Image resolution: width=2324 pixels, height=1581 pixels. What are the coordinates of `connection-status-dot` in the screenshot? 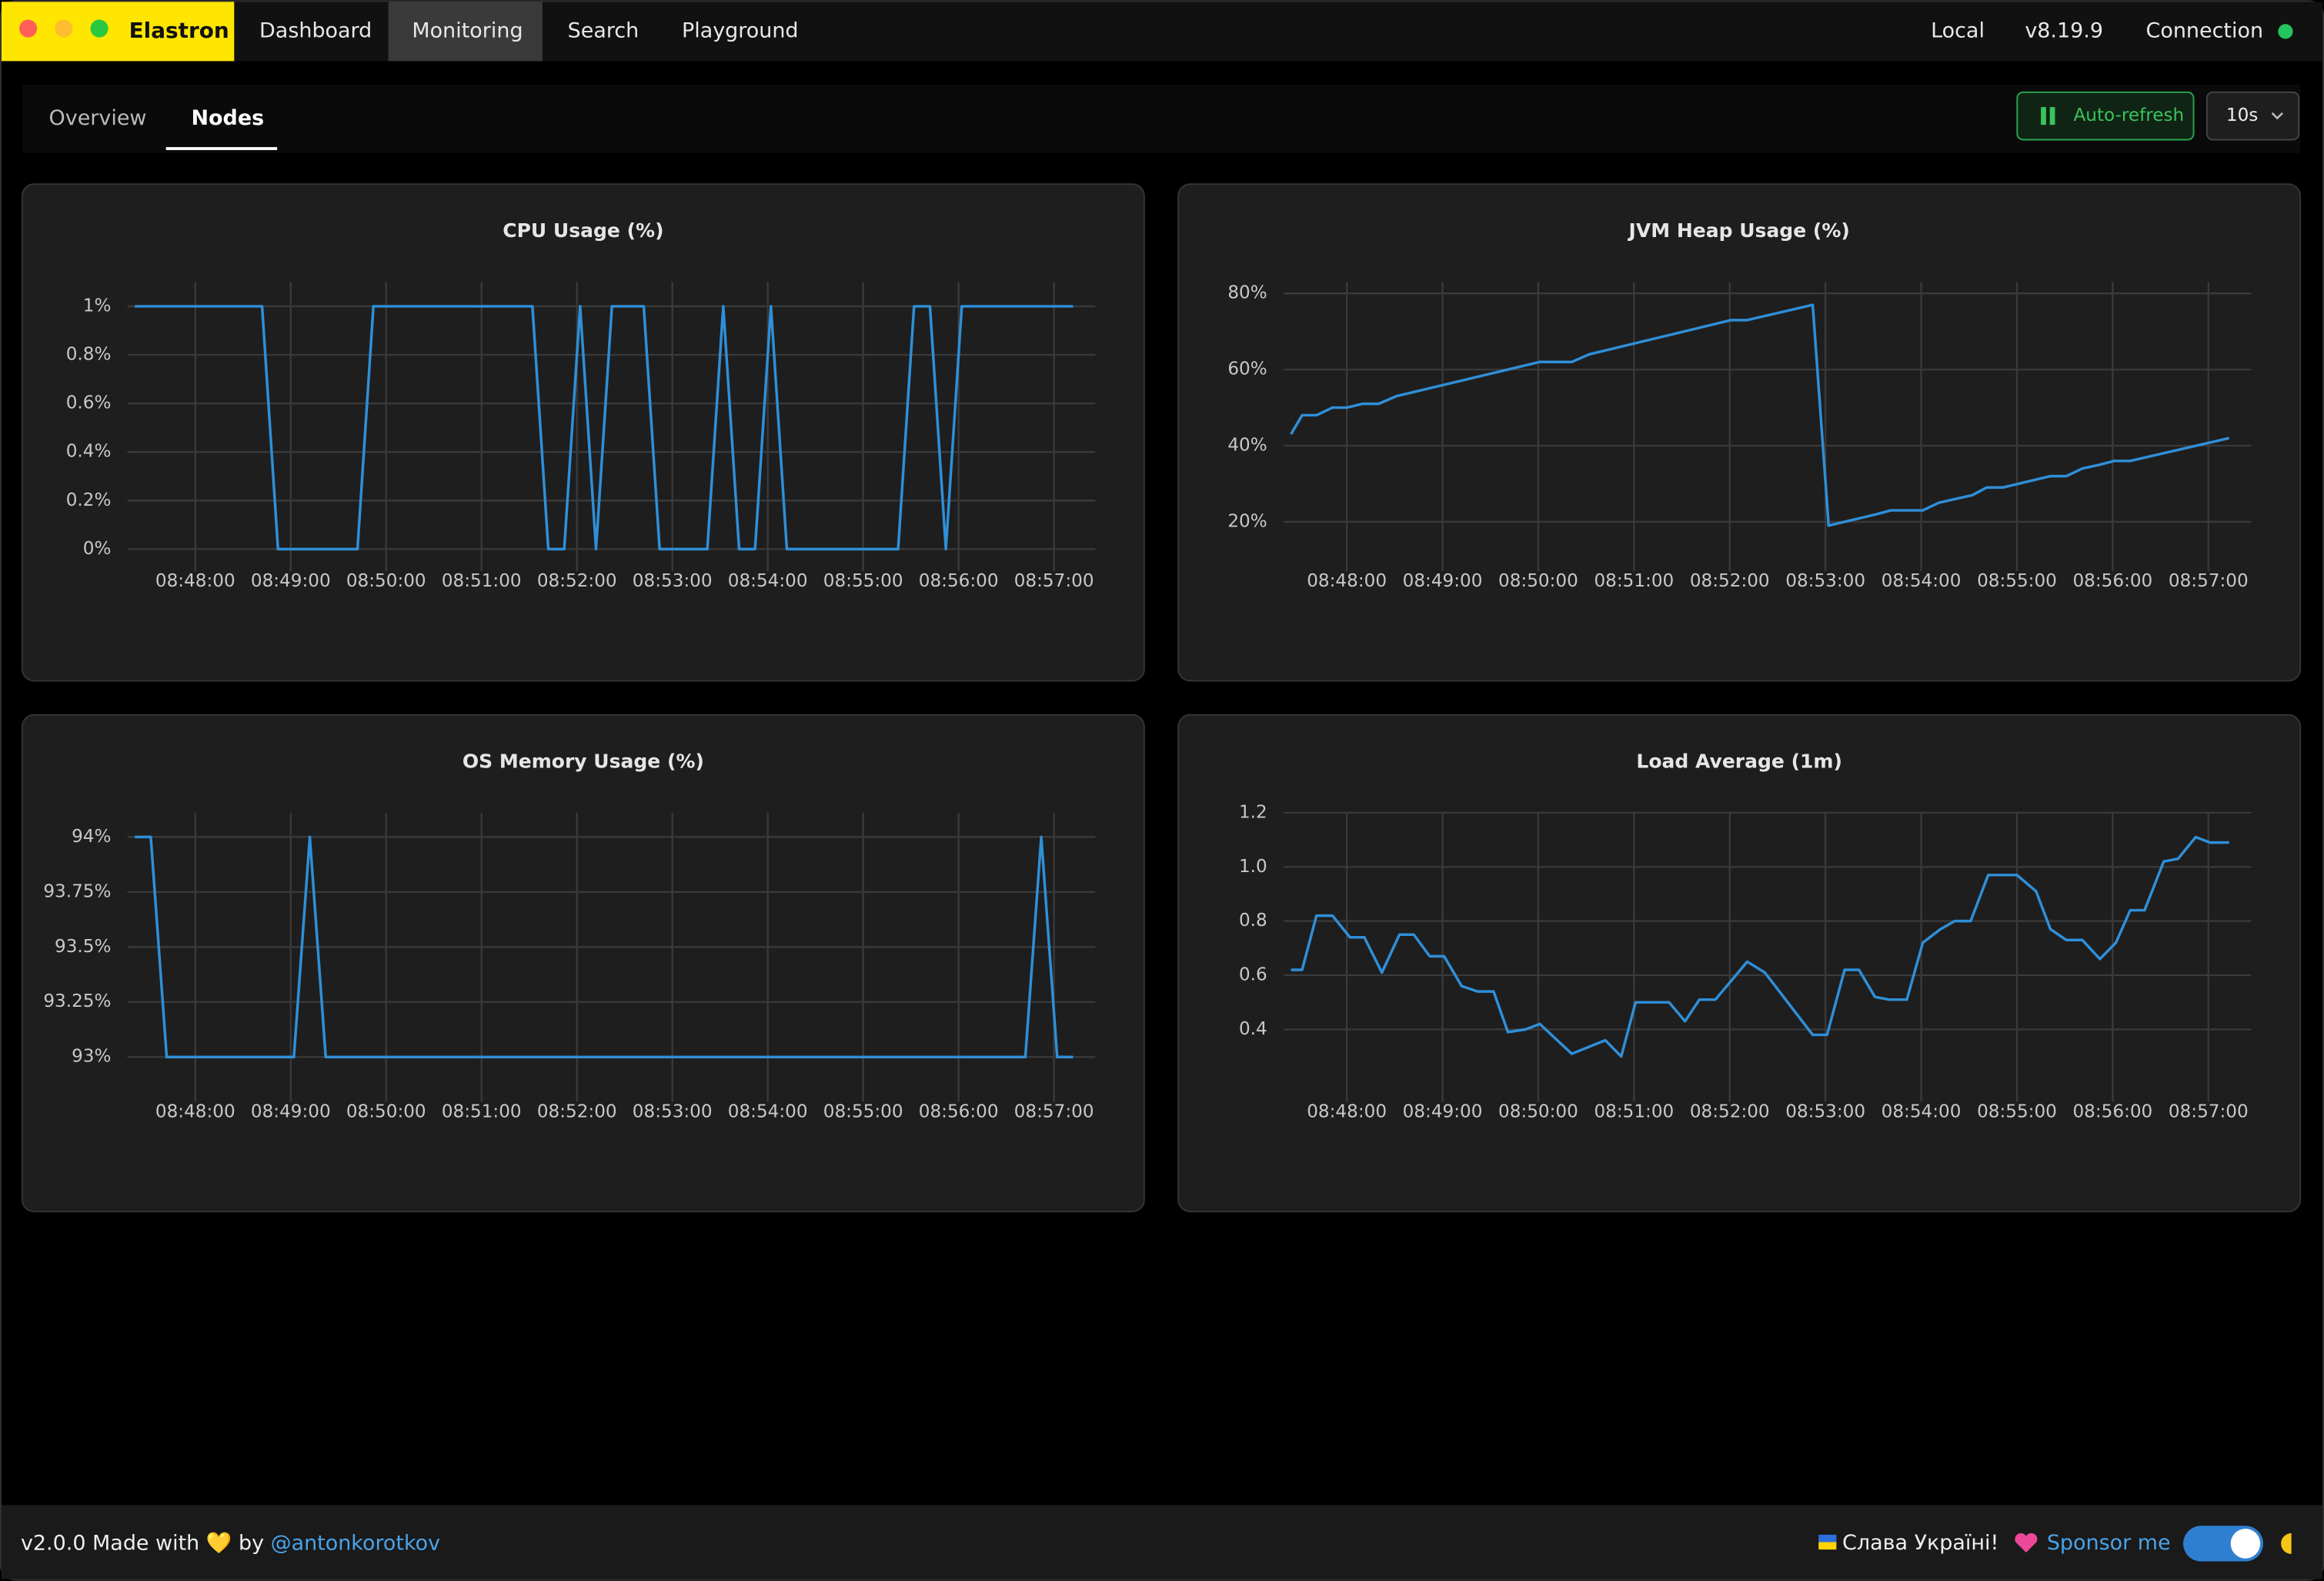 It's located at (2285, 31).